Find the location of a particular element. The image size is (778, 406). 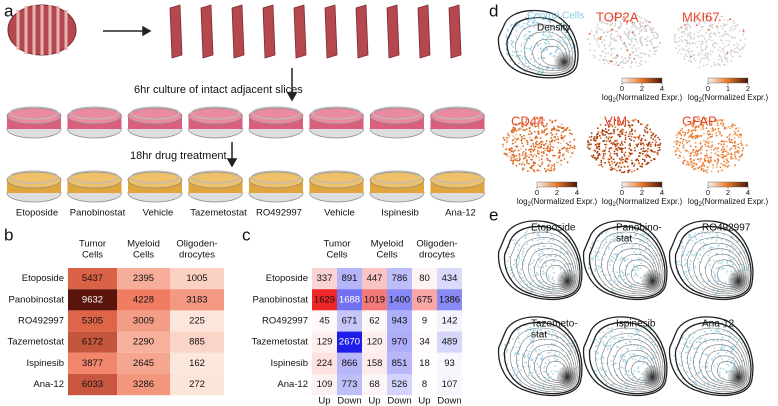

colorbar is located at coordinates (642, 80).